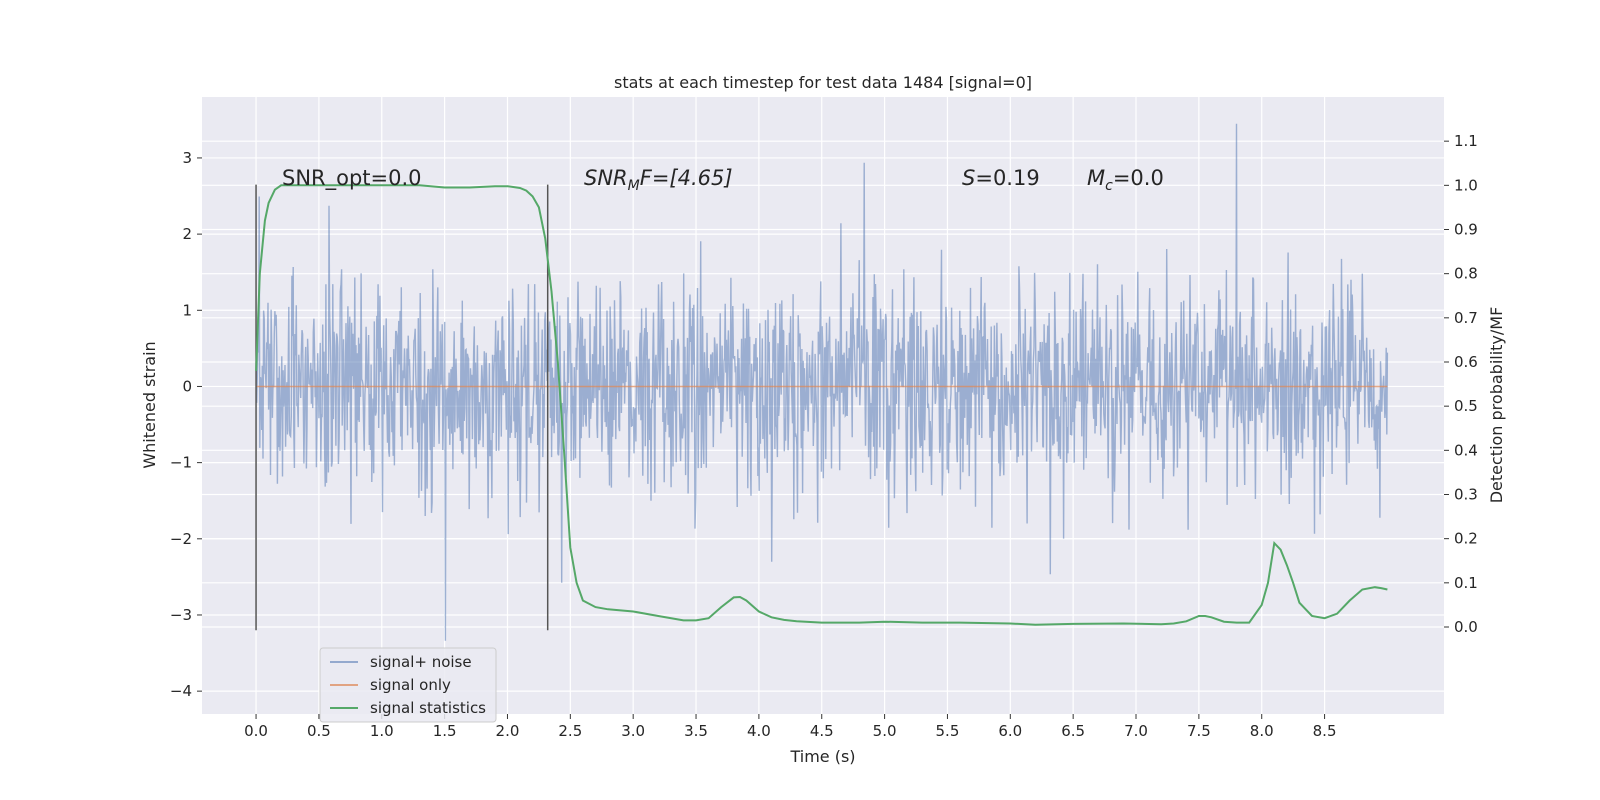 The height and width of the screenshot is (800, 1600). What do you see at coordinates (1073, 731) in the screenshot?
I see `x-tick-label: 6.5` at bounding box center [1073, 731].